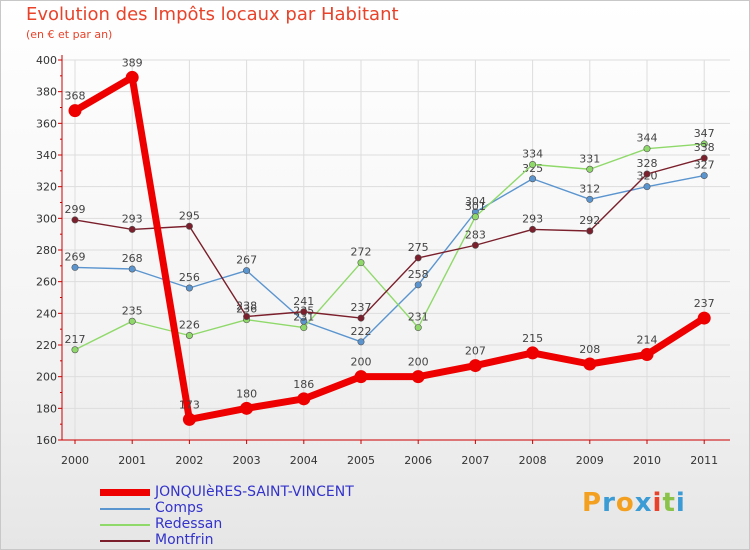 This screenshot has width=750, height=550. I want to click on data-label: 347, so click(704, 133).